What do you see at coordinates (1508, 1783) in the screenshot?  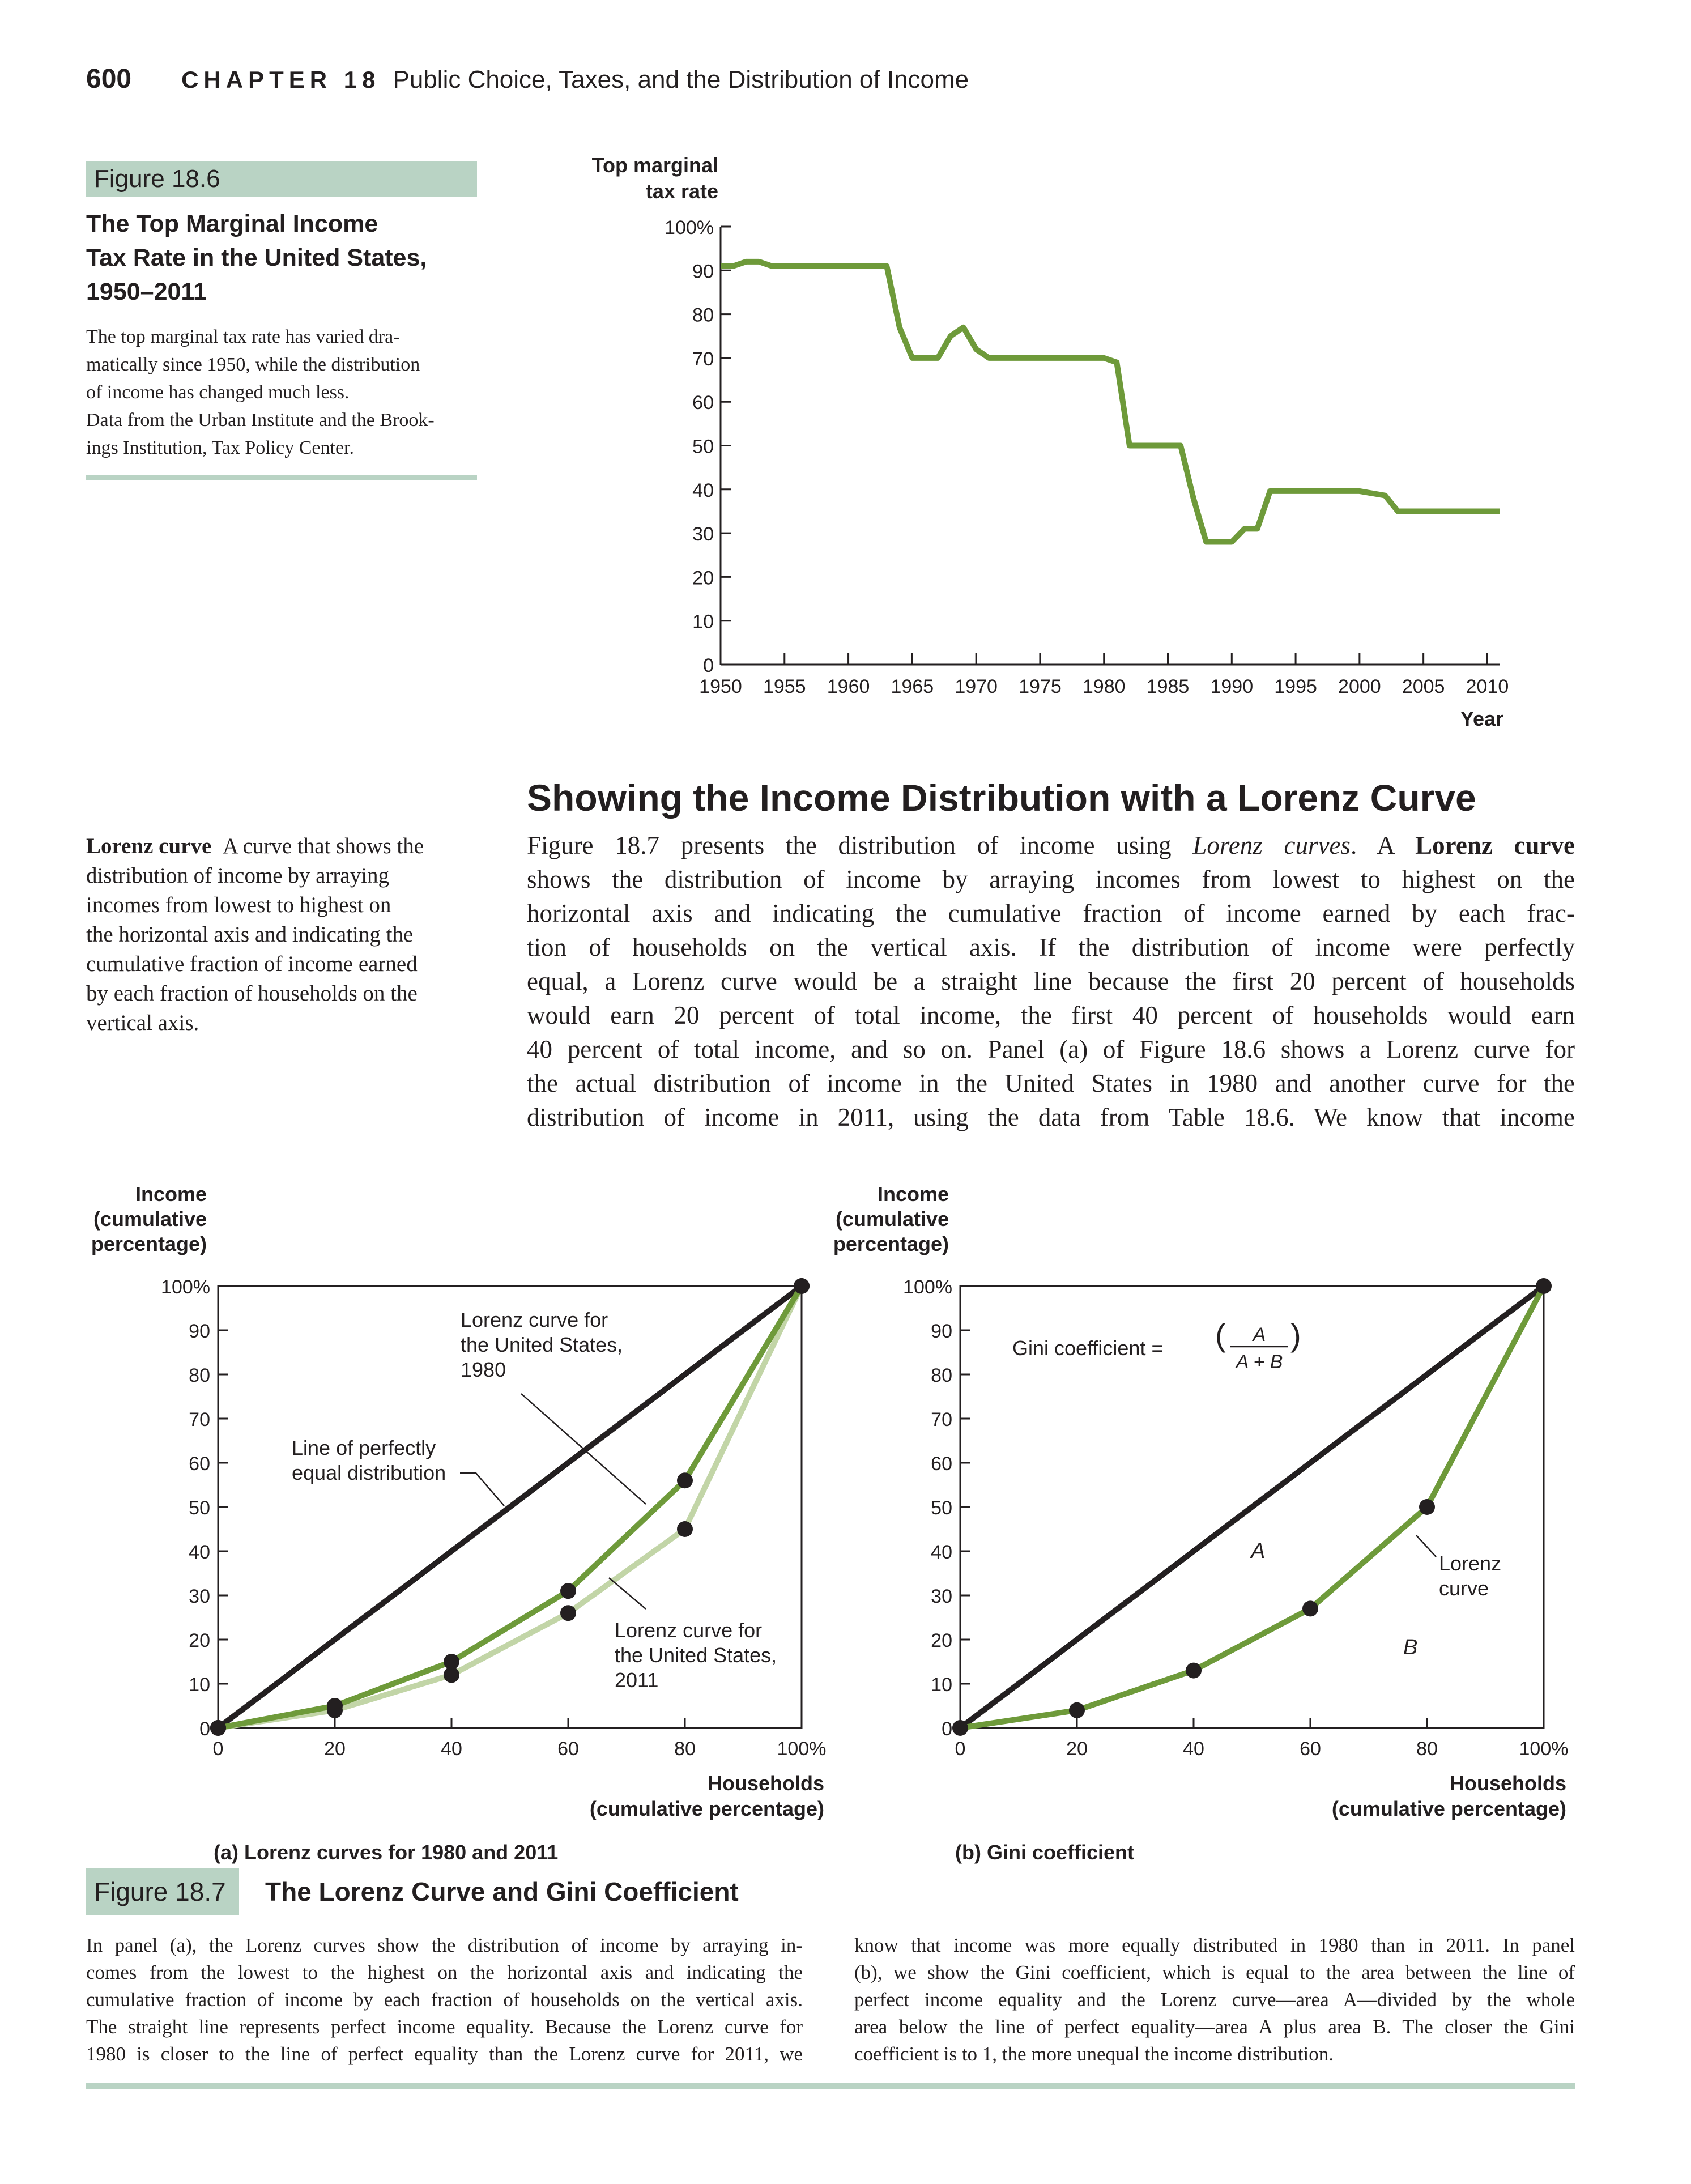 I see `x-axis-label: Households` at bounding box center [1508, 1783].